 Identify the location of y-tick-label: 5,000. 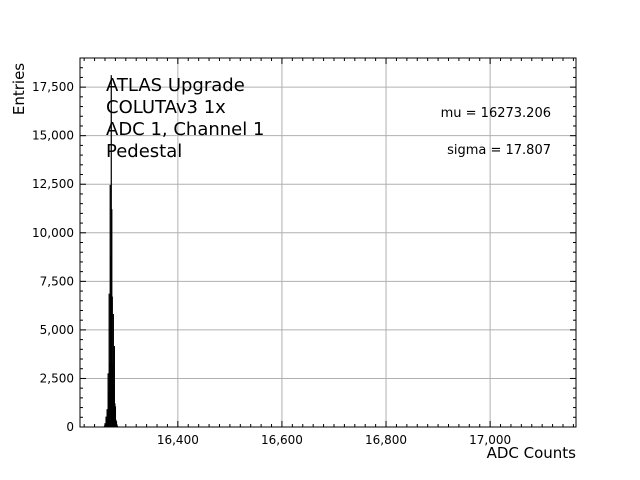
(57, 330).